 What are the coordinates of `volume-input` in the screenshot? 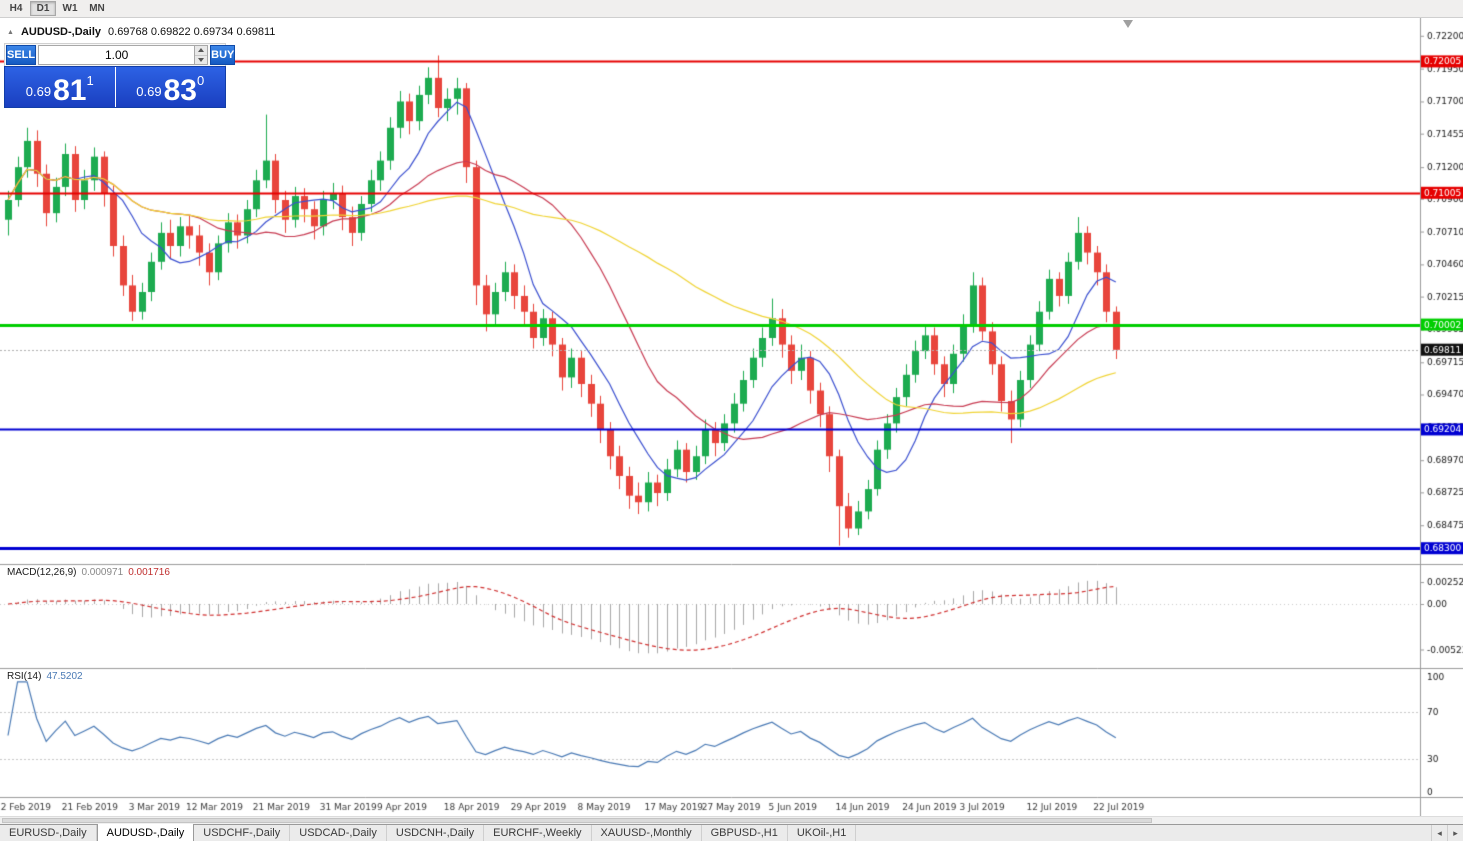 It's located at (117, 55).